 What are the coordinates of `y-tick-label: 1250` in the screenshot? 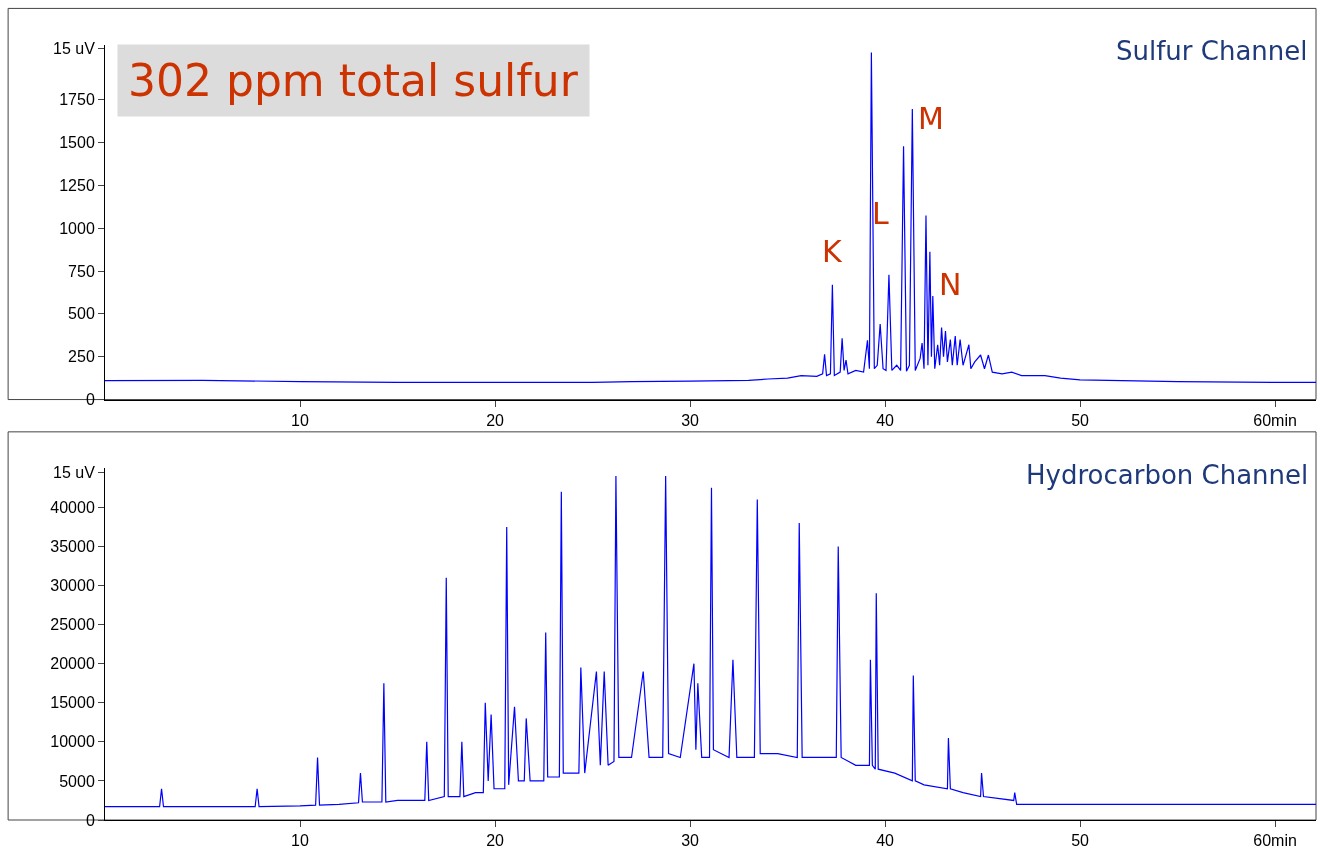 It's located at (77, 185).